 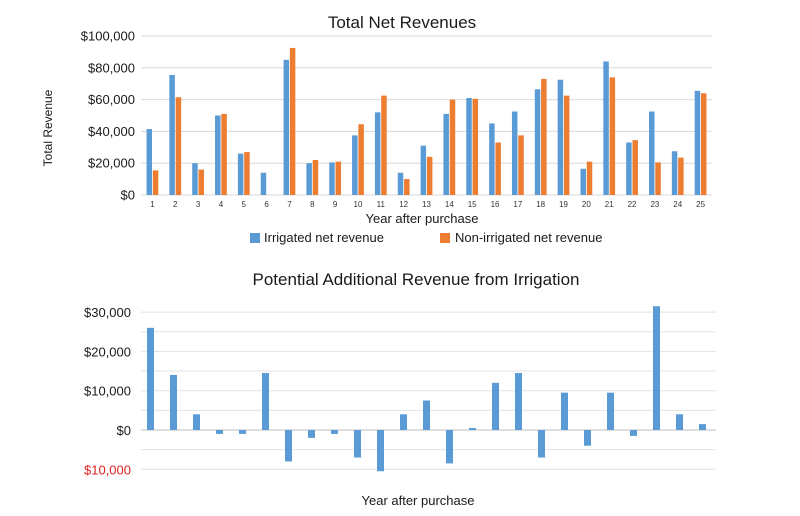 I want to click on chart2-y-tick-label: $20,000, so click(x=107, y=351).